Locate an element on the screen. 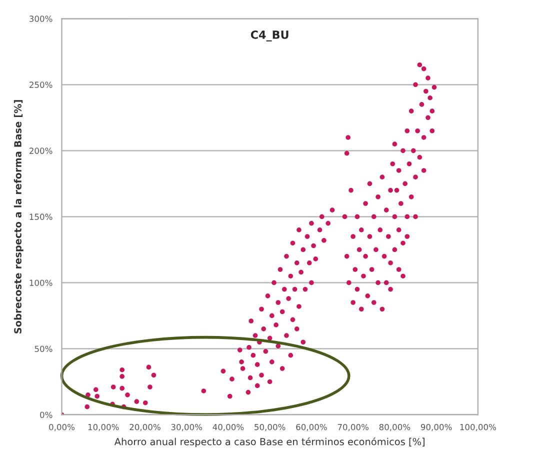  x-tick-label: 20,00% is located at coordinates (145, 428).